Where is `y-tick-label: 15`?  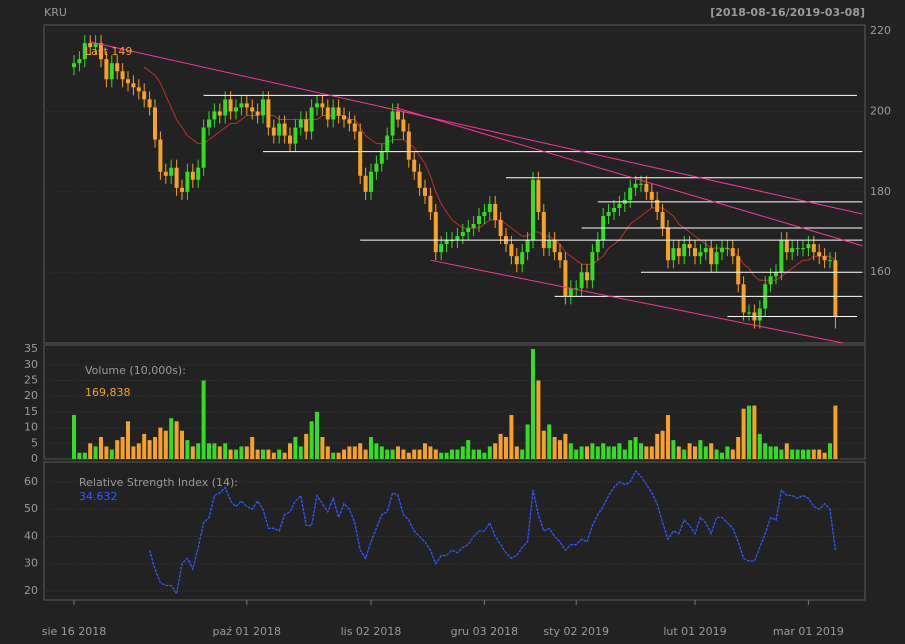 y-tick-label: 15 is located at coordinates (31, 411).